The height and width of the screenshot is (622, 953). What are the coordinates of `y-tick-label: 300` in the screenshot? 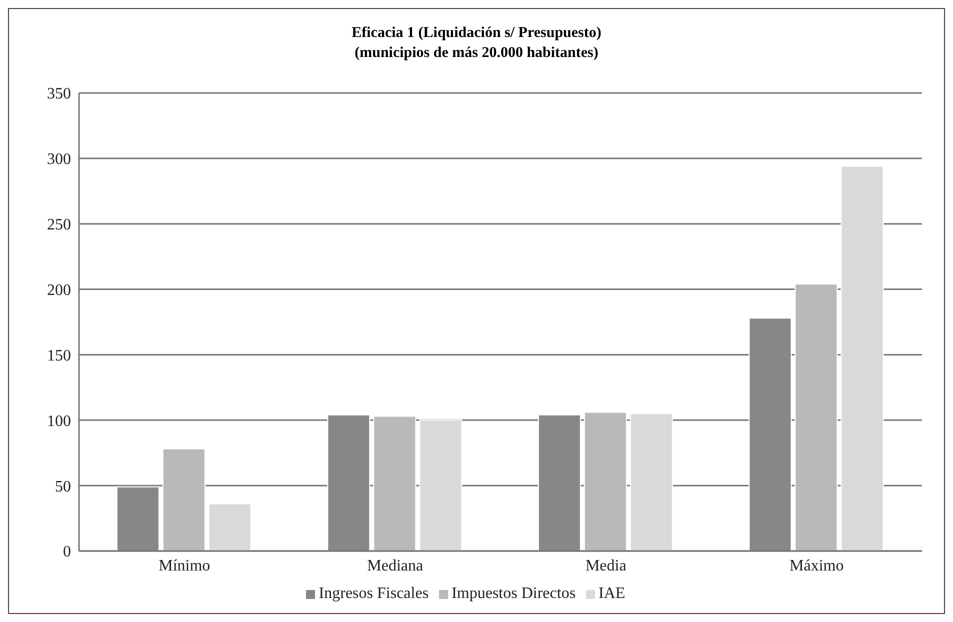 It's located at (59, 159).